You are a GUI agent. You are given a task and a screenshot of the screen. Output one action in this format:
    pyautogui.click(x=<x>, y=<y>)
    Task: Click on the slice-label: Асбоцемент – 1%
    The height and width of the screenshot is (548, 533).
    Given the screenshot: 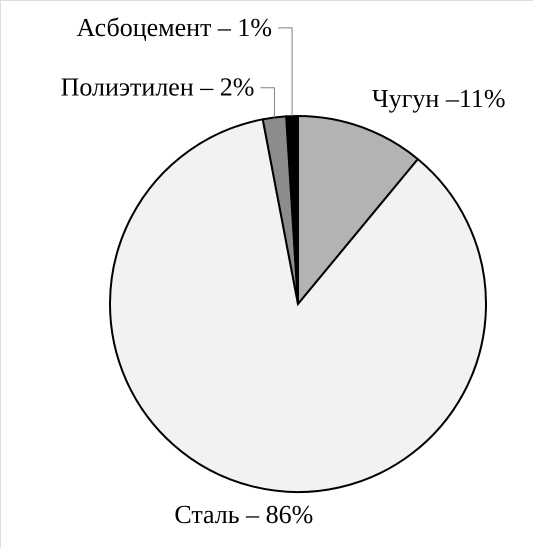 What is the action you would take?
    pyautogui.click(x=174, y=27)
    